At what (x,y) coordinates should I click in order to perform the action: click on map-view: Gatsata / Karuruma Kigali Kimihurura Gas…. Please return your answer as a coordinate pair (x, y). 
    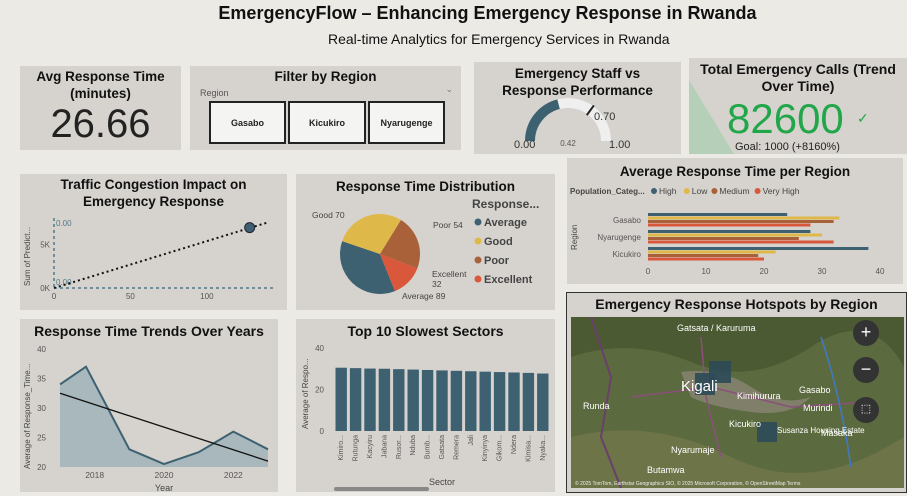
    Looking at the image, I should click on (737, 402).